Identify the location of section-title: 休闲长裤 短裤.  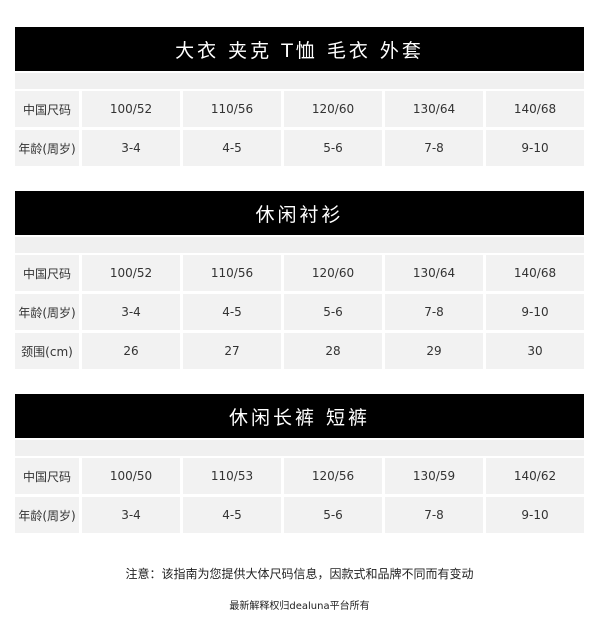
(299, 416).